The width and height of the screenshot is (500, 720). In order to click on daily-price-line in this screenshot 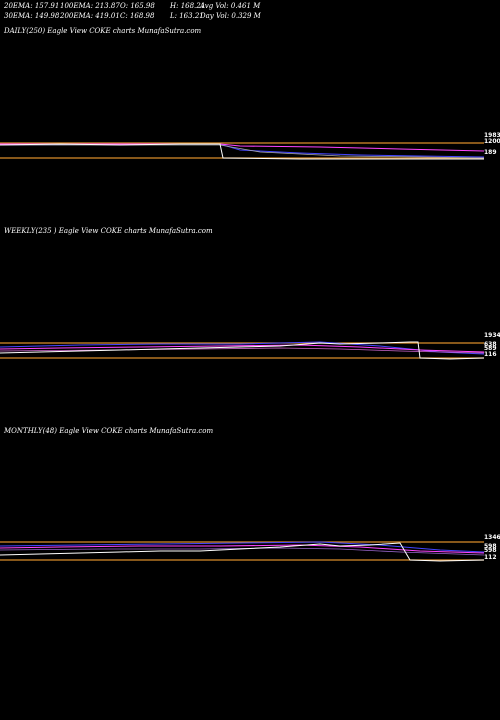, I will do `click(242, 151)`.